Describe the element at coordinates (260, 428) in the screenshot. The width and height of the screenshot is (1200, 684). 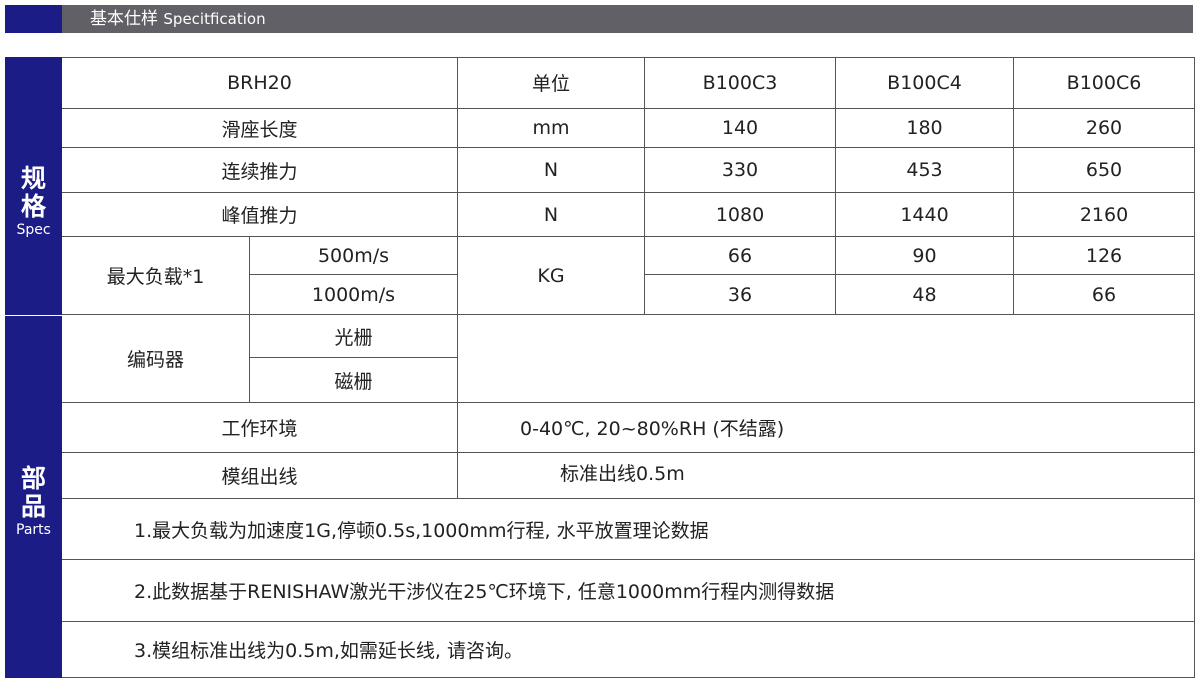
I see `environment-label: 工作环境` at that location.